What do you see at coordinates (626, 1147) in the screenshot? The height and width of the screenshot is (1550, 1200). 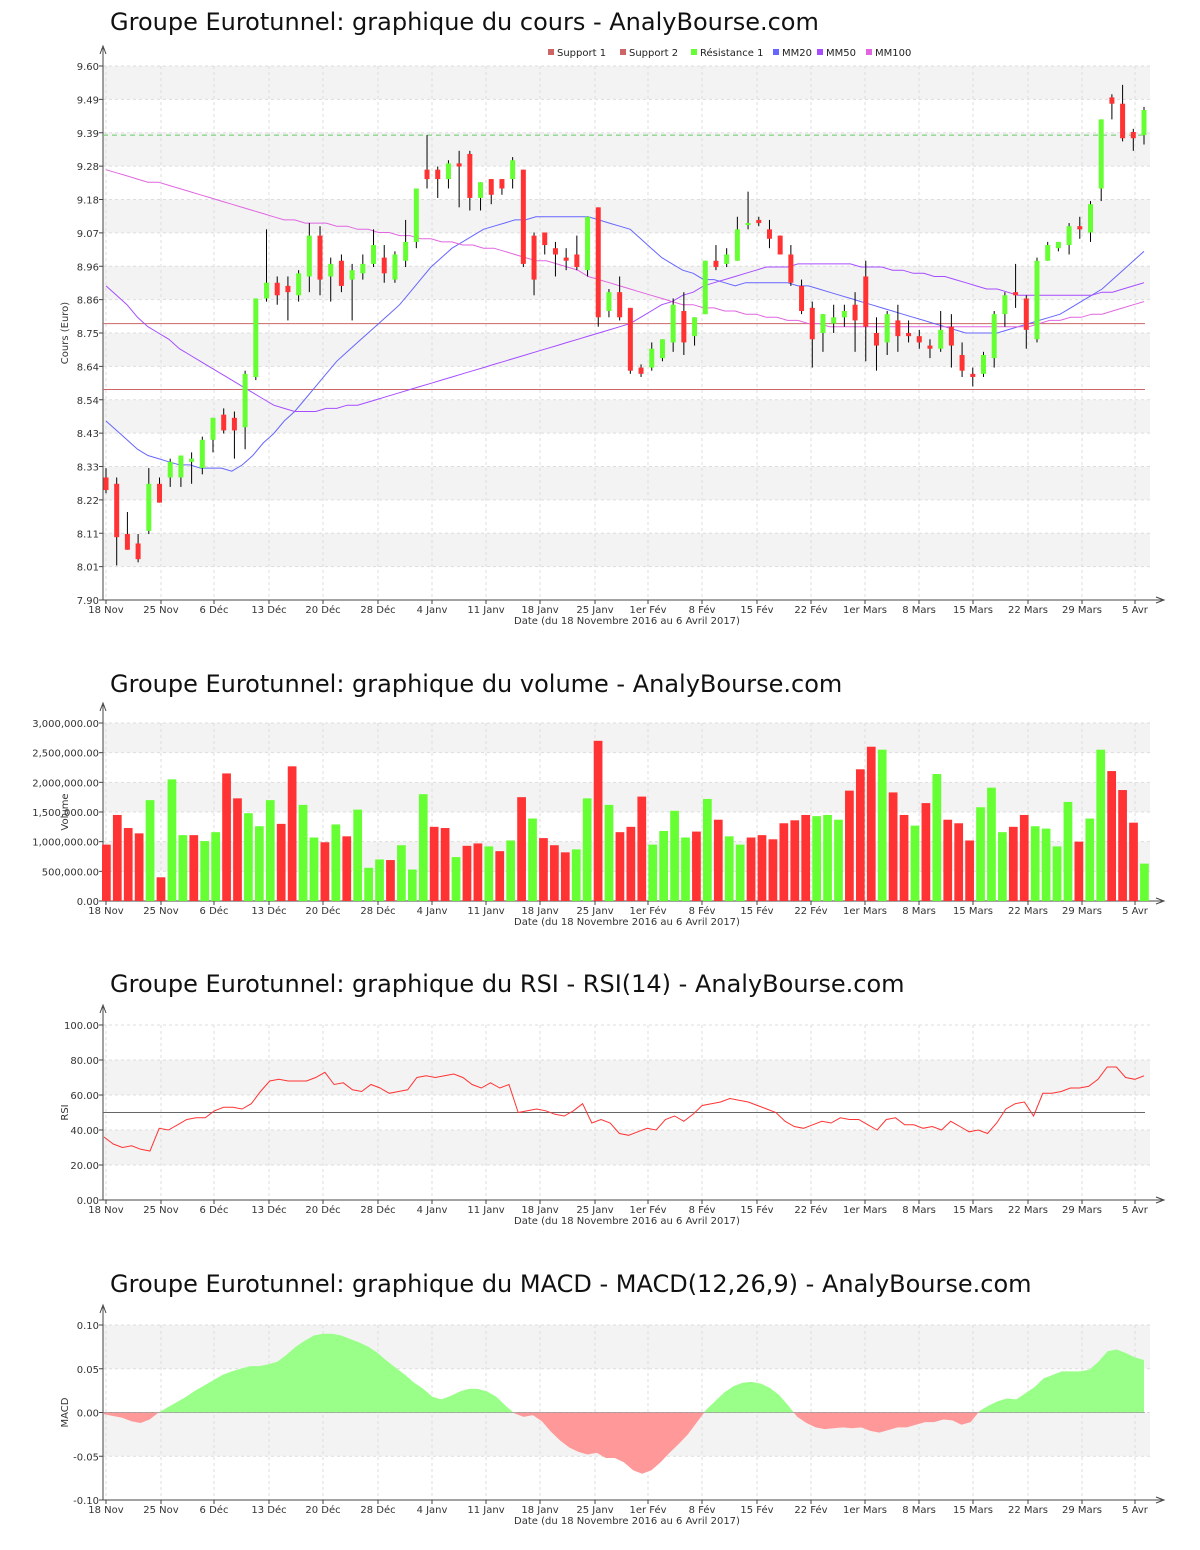 I see `rsi-grid-band` at bounding box center [626, 1147].